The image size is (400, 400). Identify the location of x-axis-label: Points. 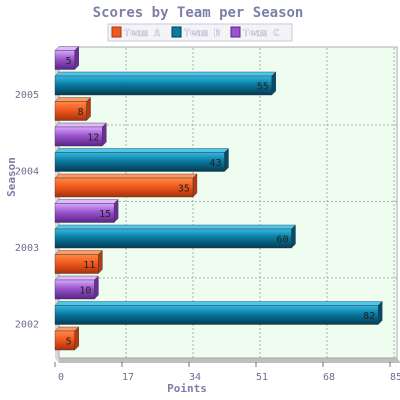
(187, 388).